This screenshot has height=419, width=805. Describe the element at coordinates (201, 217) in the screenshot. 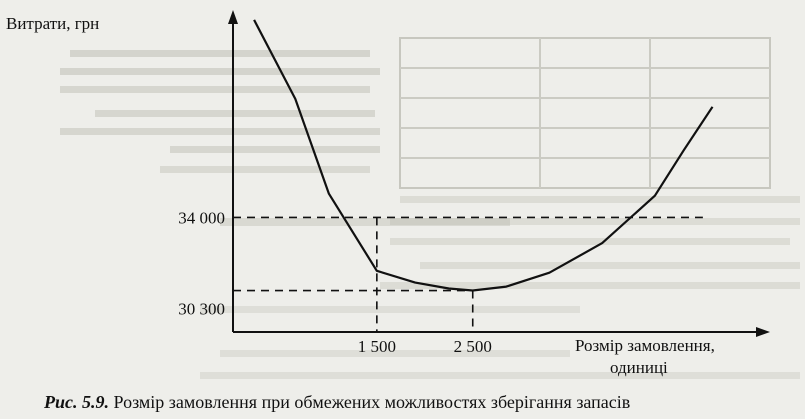

I see `y-tick-label-34000: 34 000` at that location.